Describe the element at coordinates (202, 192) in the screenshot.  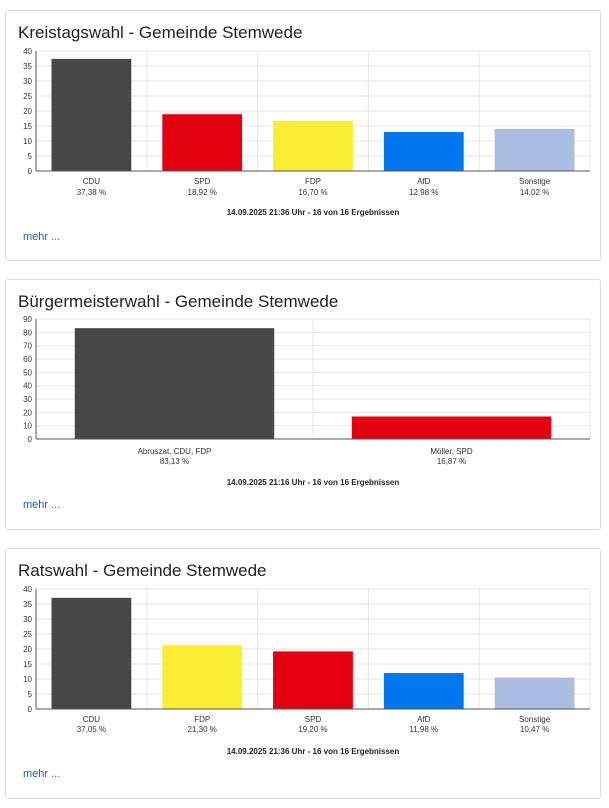
I see `value-label: 18,92 %` at that location.